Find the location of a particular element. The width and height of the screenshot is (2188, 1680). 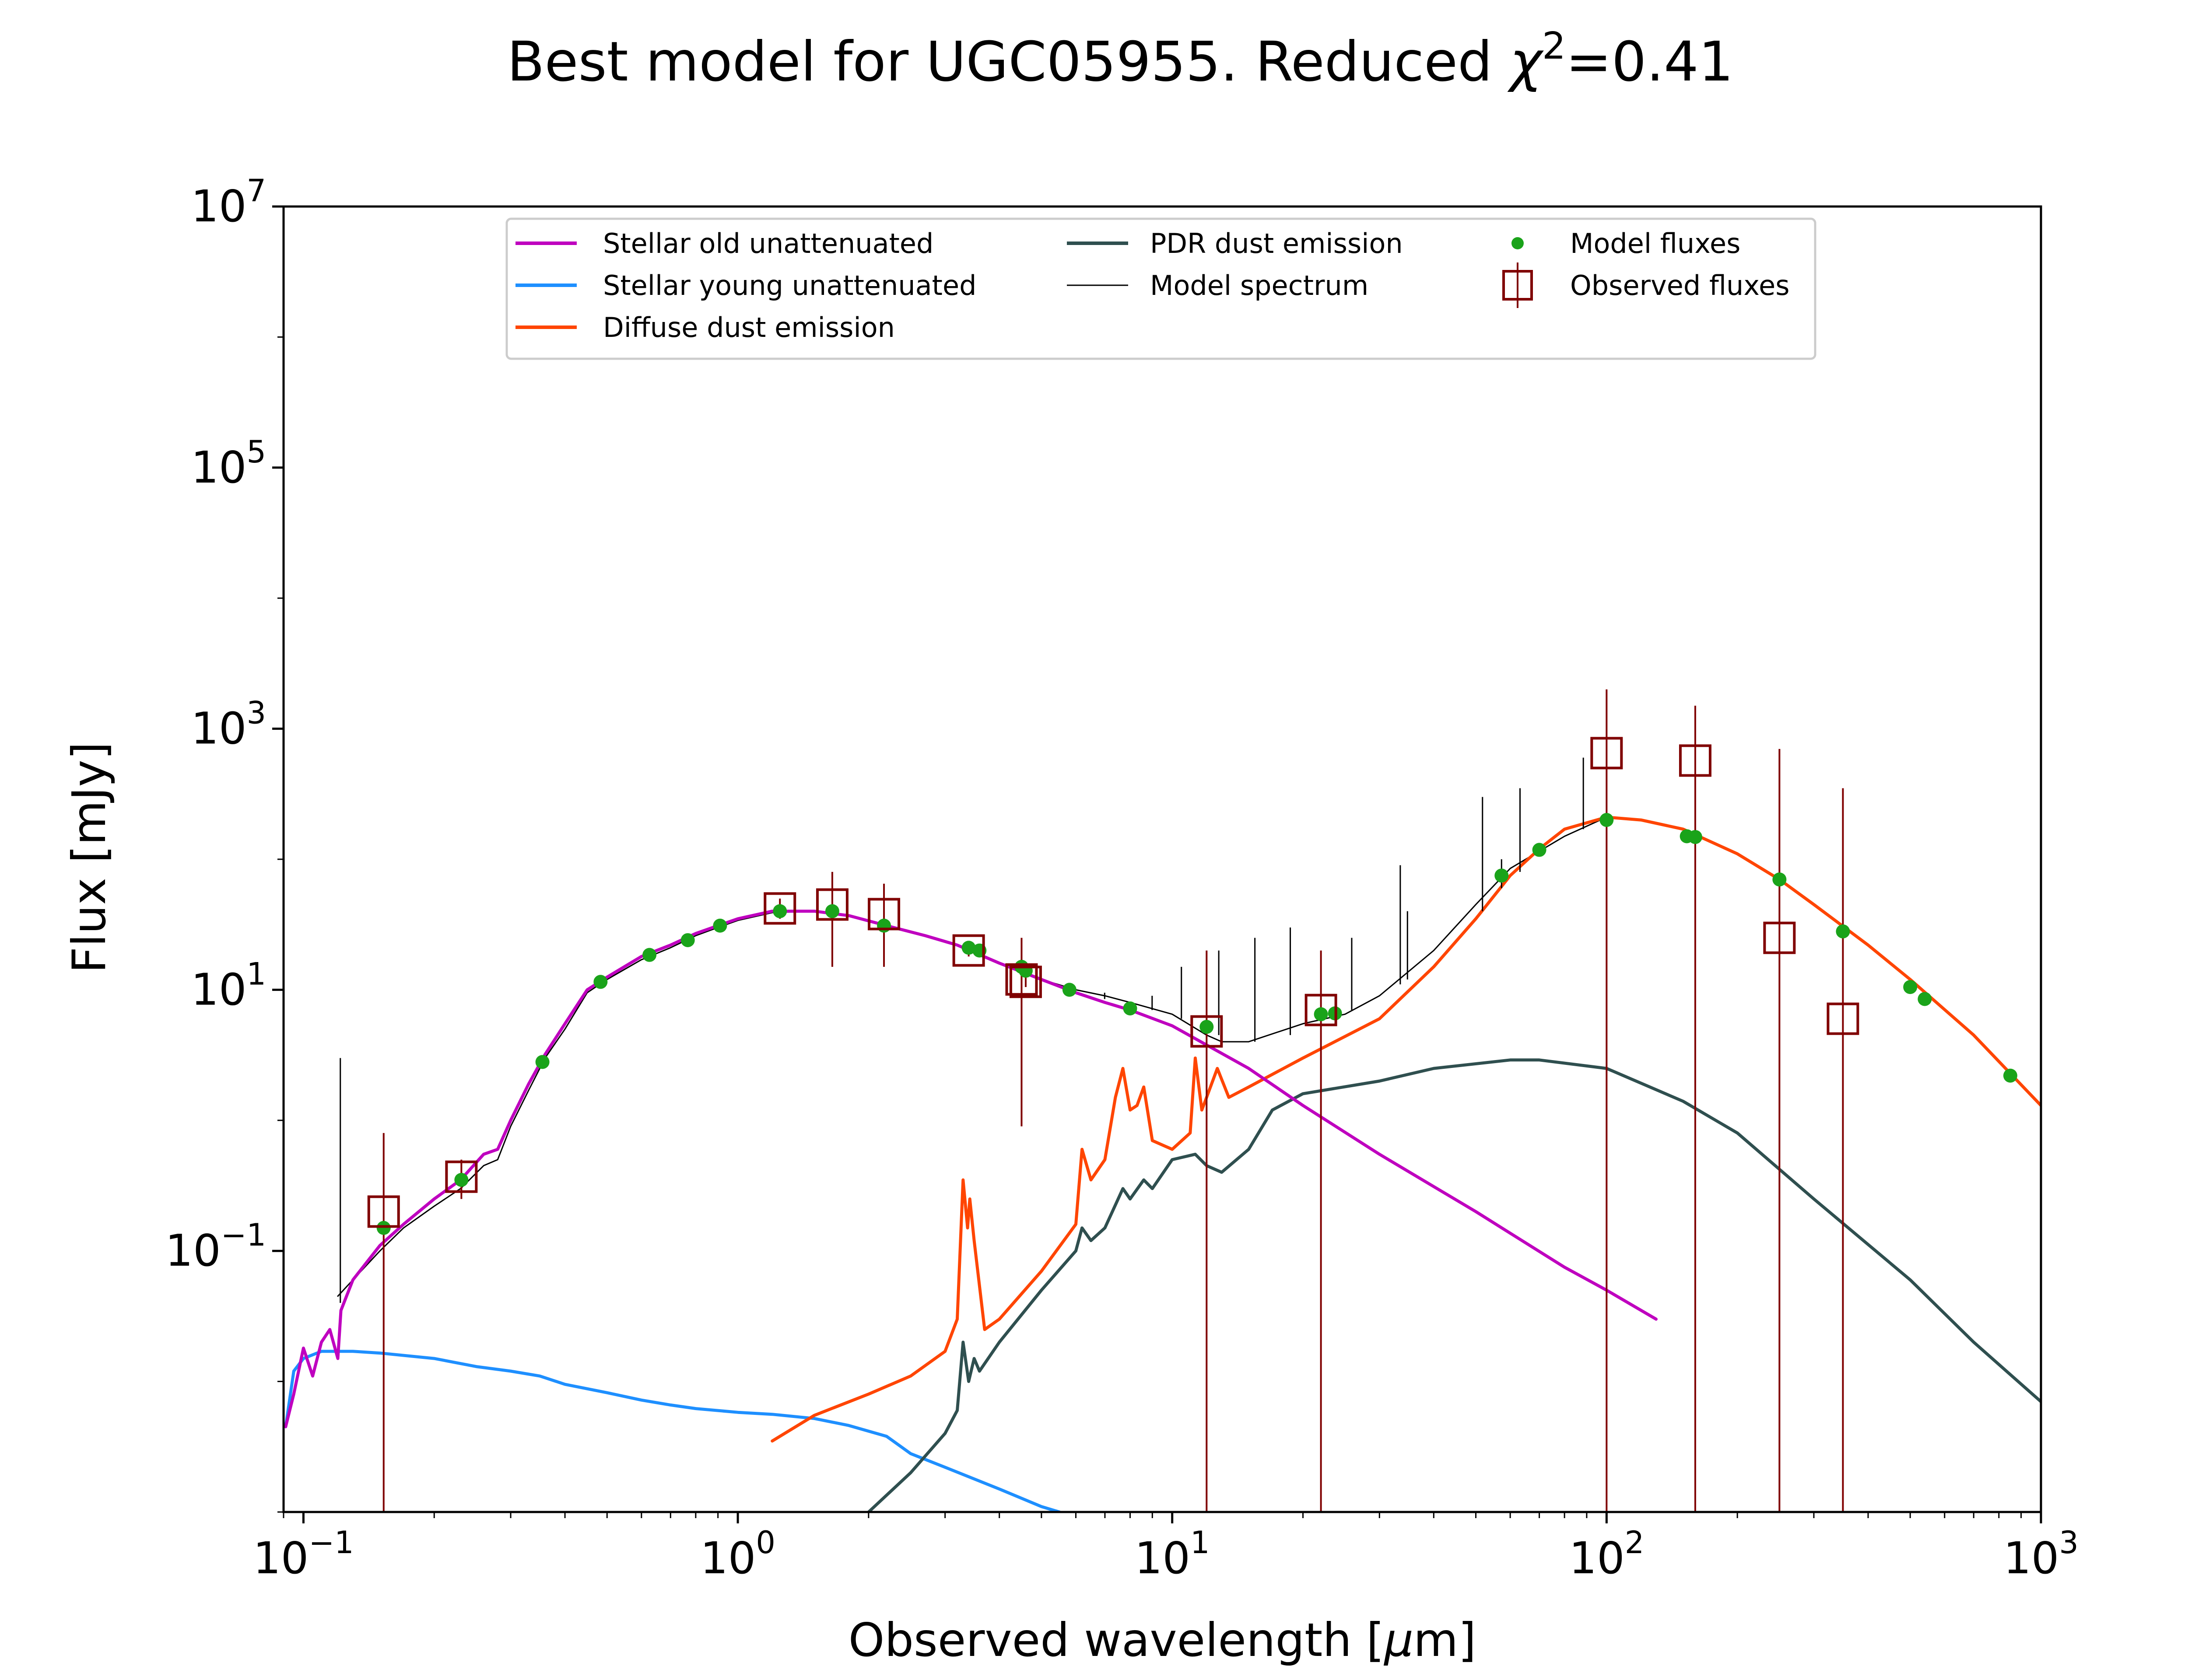

xlabel-main: Observed wavelength [ is located at coordinates (1117, 1640).